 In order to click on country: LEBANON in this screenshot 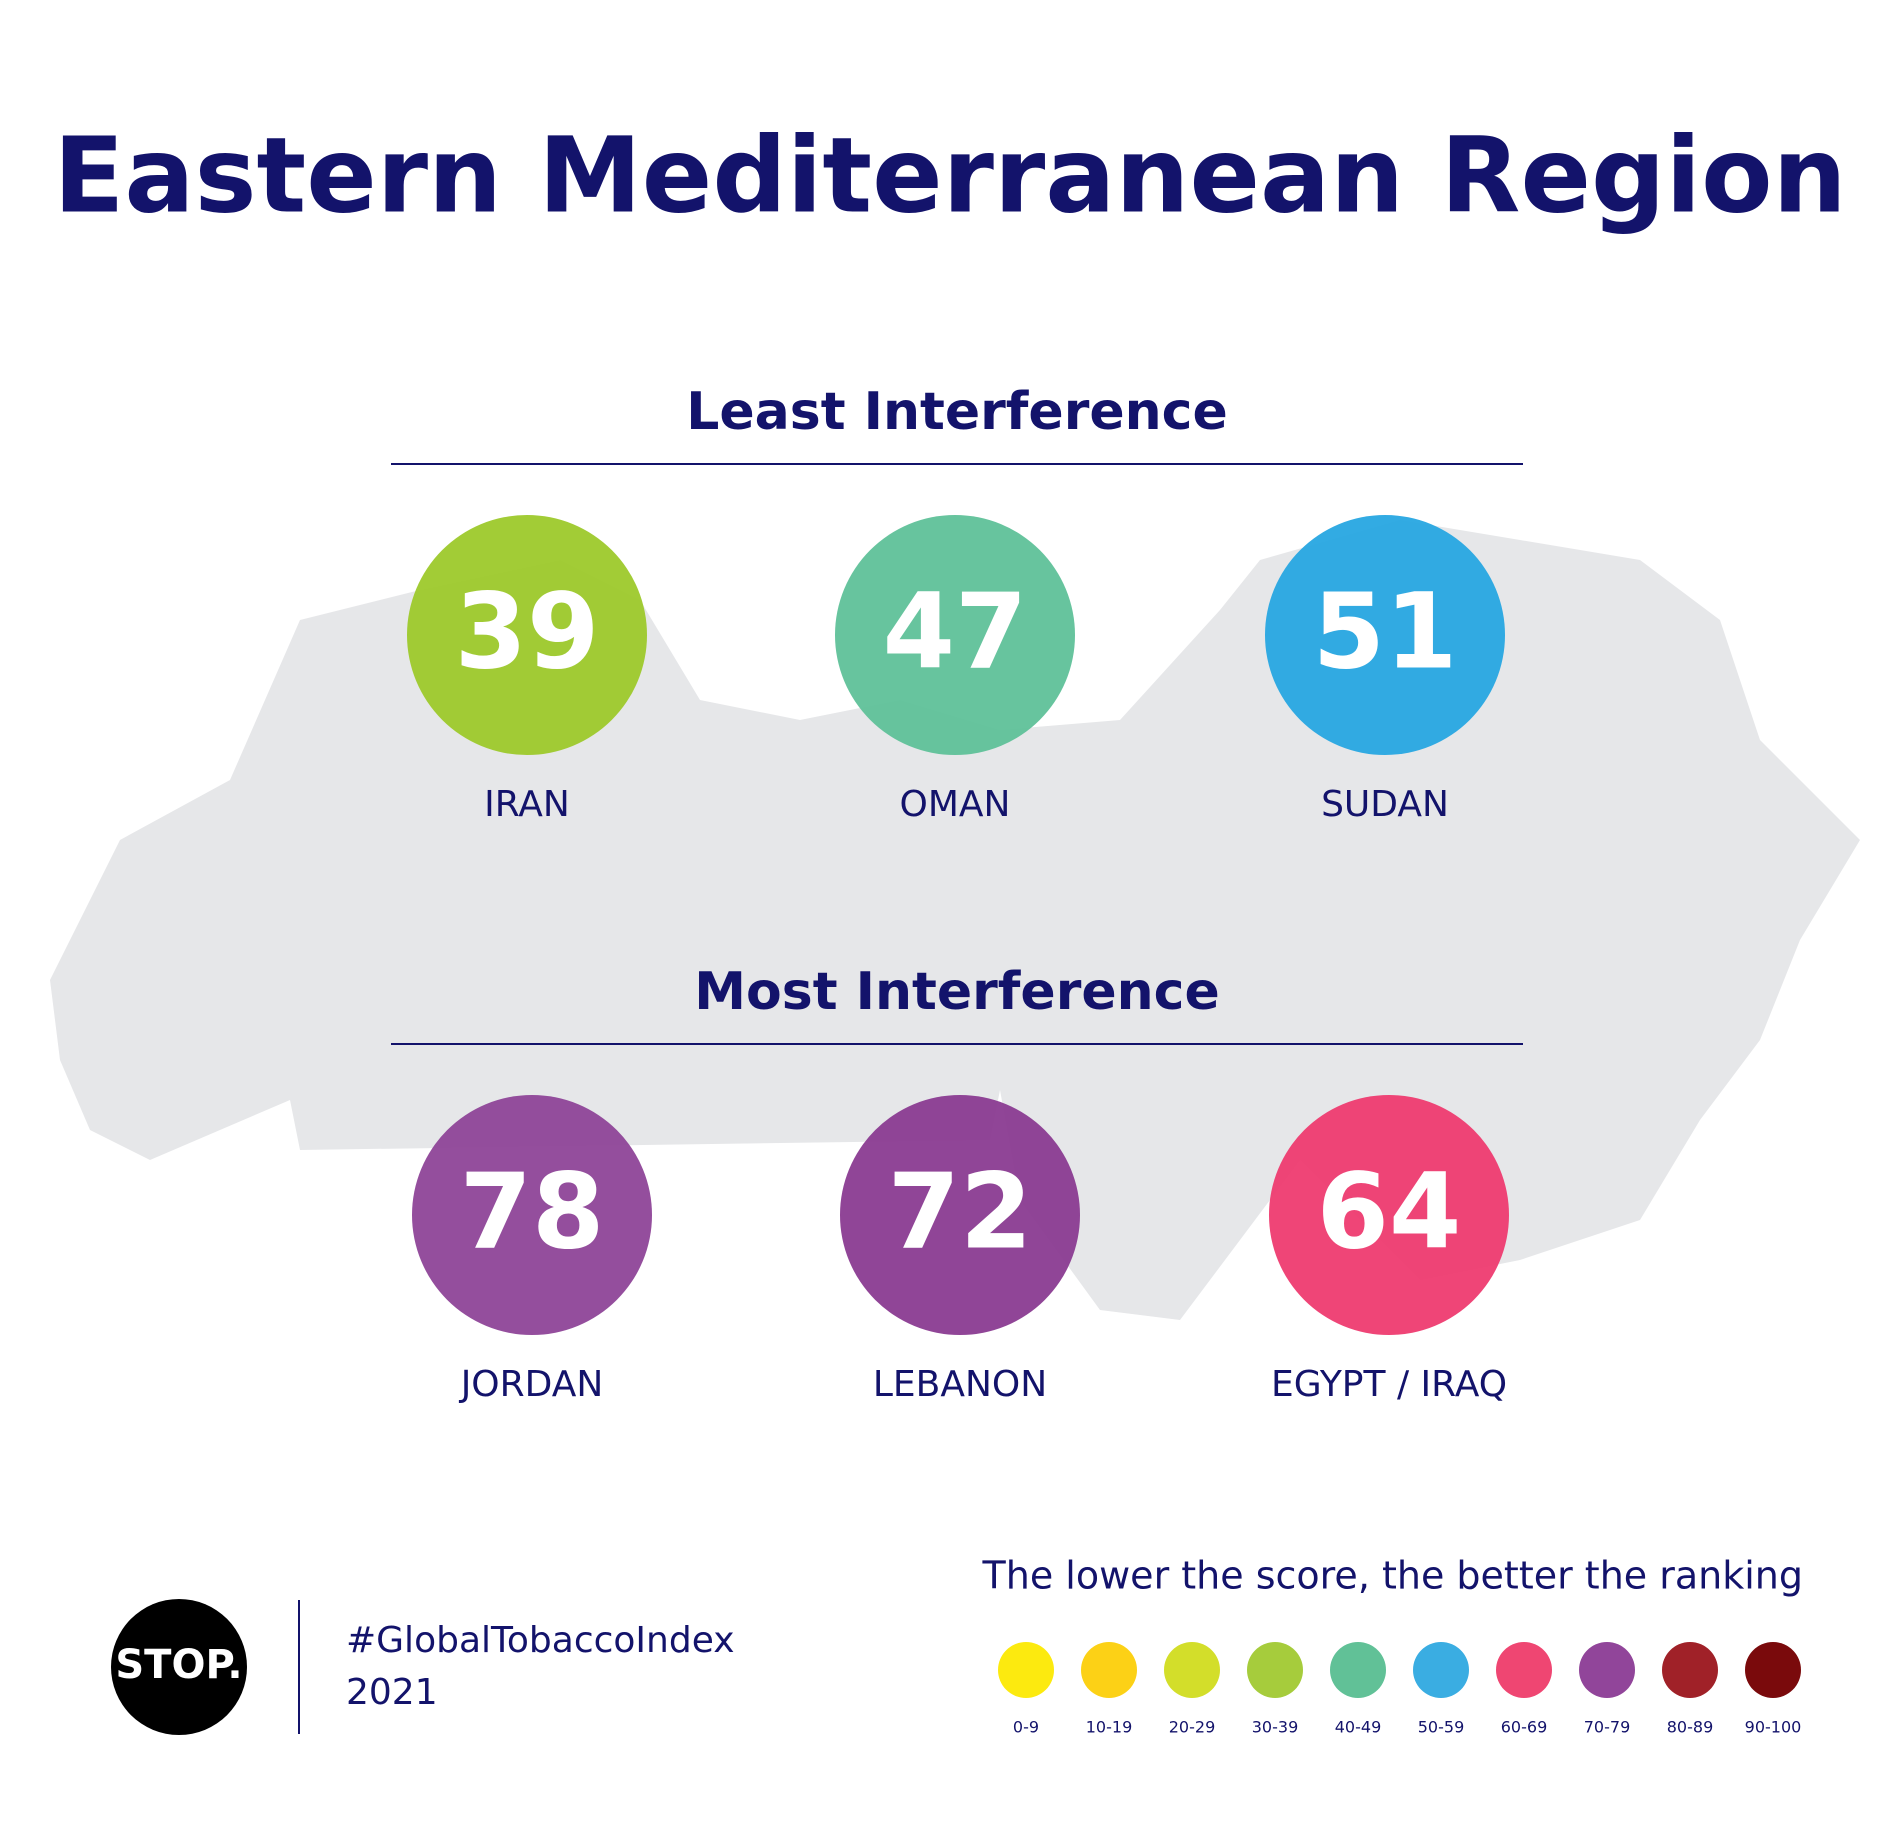, I will do `click(960, 1384)`.